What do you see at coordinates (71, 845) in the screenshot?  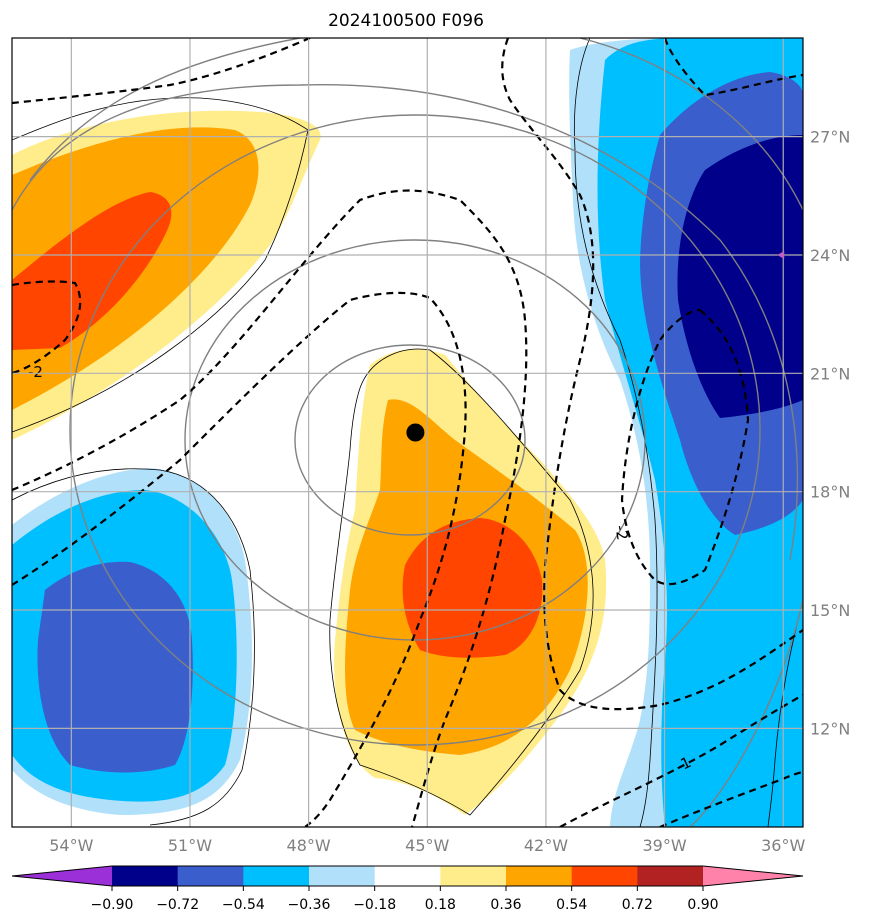 I see `x-tick-label-0: 54°W` at bounding box center [71, 845].